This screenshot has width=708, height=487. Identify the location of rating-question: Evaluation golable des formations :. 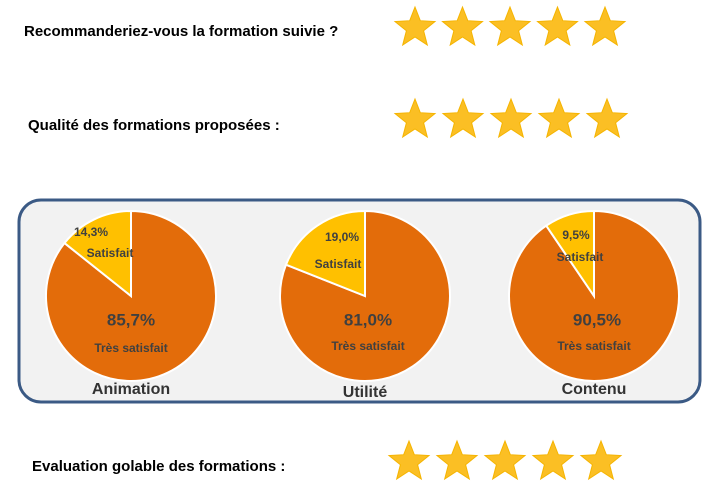
(158, 466).